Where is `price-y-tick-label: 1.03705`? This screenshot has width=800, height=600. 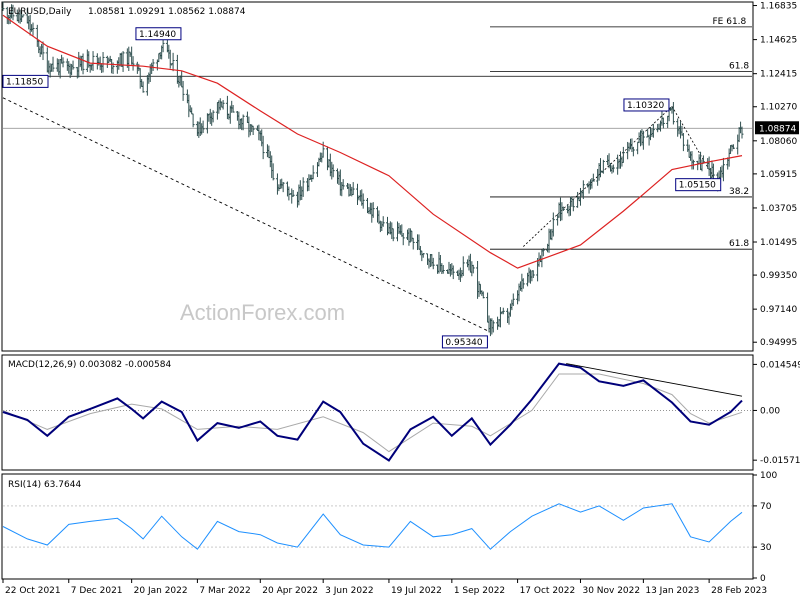 price-y-tick-label: 1.03705 is located at coordinates (778, 209).